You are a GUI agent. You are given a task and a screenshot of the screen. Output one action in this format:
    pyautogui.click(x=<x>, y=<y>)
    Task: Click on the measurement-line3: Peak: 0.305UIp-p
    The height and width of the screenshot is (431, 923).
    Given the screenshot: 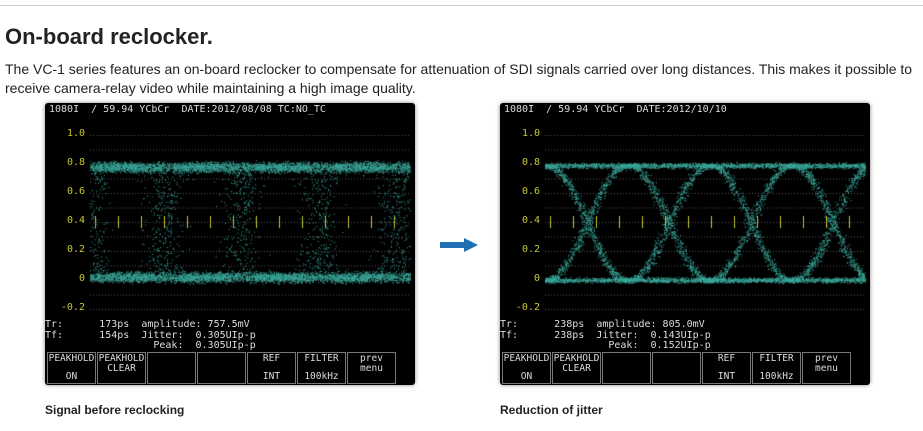 What is the action you would take?
    pyautogui.click(x=150, y=345)
    